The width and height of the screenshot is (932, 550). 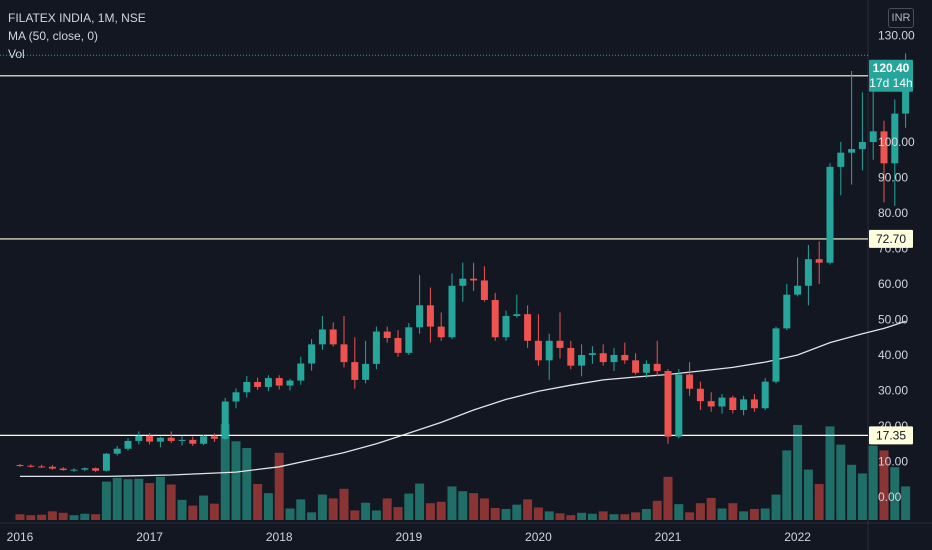 I want to click on price-tick-label: 30.00, so click(x=893, y=391).